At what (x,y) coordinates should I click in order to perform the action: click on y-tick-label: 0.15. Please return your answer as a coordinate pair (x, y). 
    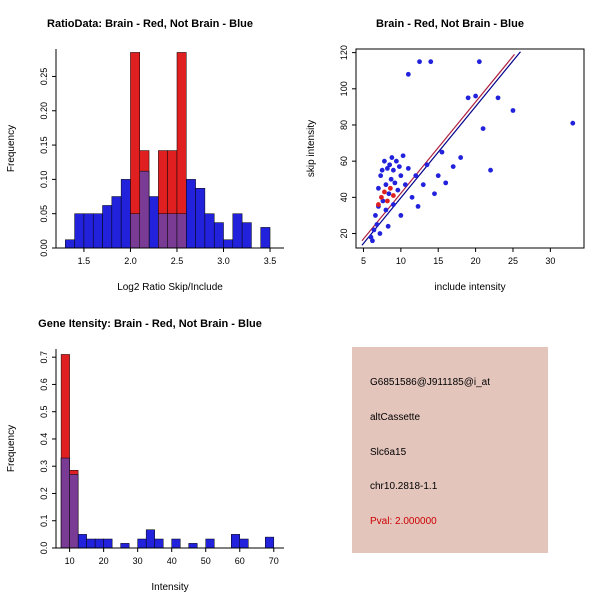
    Looking at the image, I should click on (44, 145).